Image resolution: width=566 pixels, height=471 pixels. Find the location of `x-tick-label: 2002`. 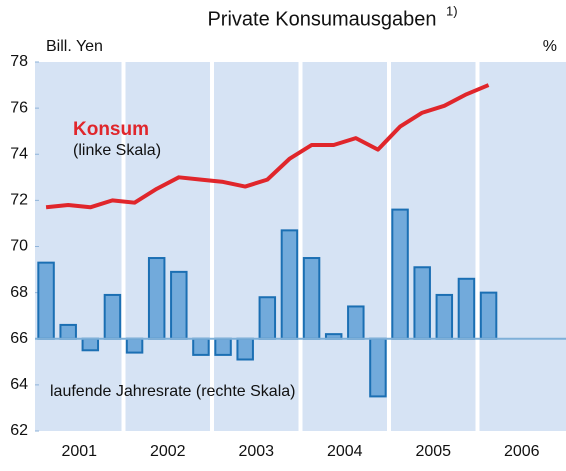

x-tick-label: 2002 is located at coordinates (168, 451).